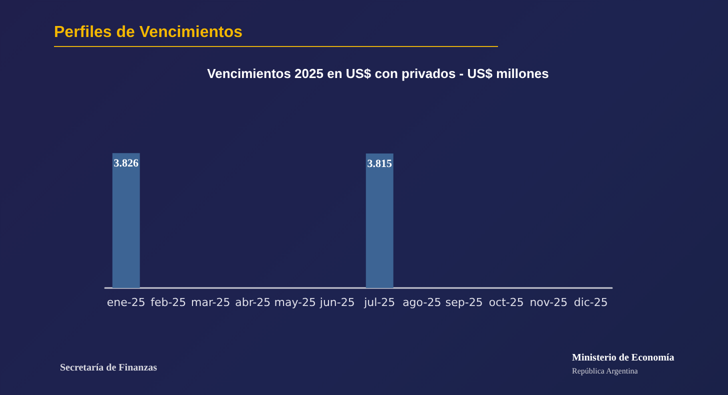  Describe the element at coordinates (464, 302) in the screenshot. I see `x-tick-label: sep-25` at that location.